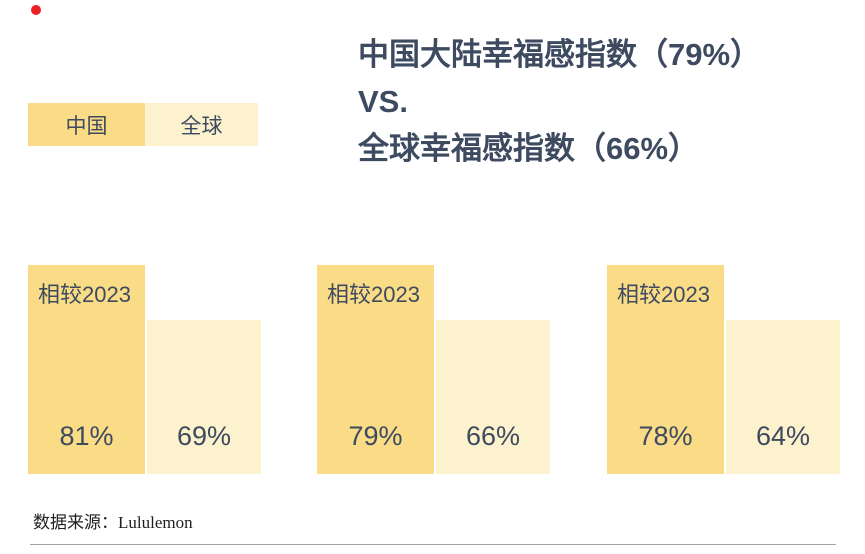 The height and width of the screenshot is (554, 865). What do you see at coordinates (86, 369) in the screenshot?
I see `china-bar: 相较2023 81%` at bounding box center [86, 369].